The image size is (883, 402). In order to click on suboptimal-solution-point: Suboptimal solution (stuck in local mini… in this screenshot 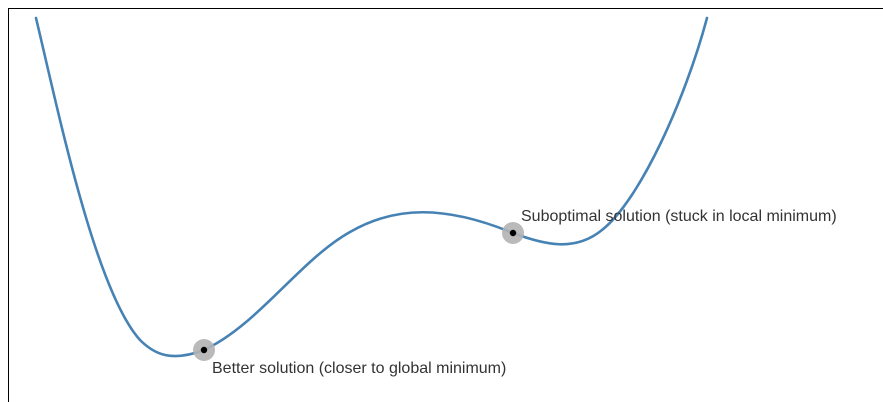, I will do `click(669, 226)`.